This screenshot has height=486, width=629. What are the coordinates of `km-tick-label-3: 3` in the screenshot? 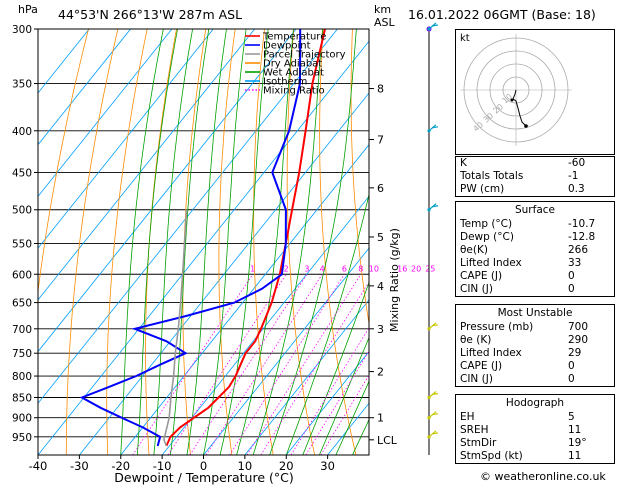 It's located at (380, 329).